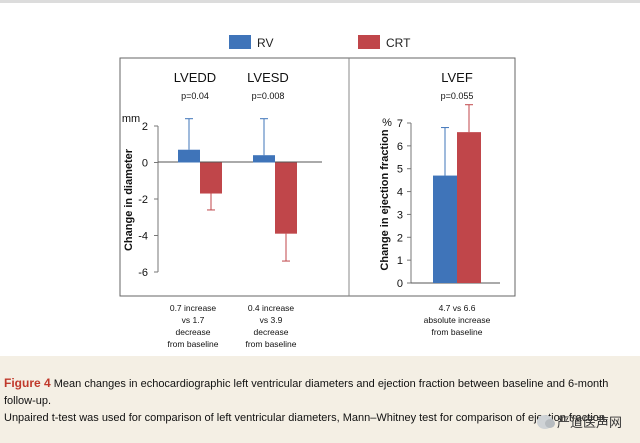 The width and height of the screenshot is (640, 443). What do you see at coordinates (195, 77) in the screenshot?
I see `category-label-lvedd: LVEDD` at bounding box center [195, 77].